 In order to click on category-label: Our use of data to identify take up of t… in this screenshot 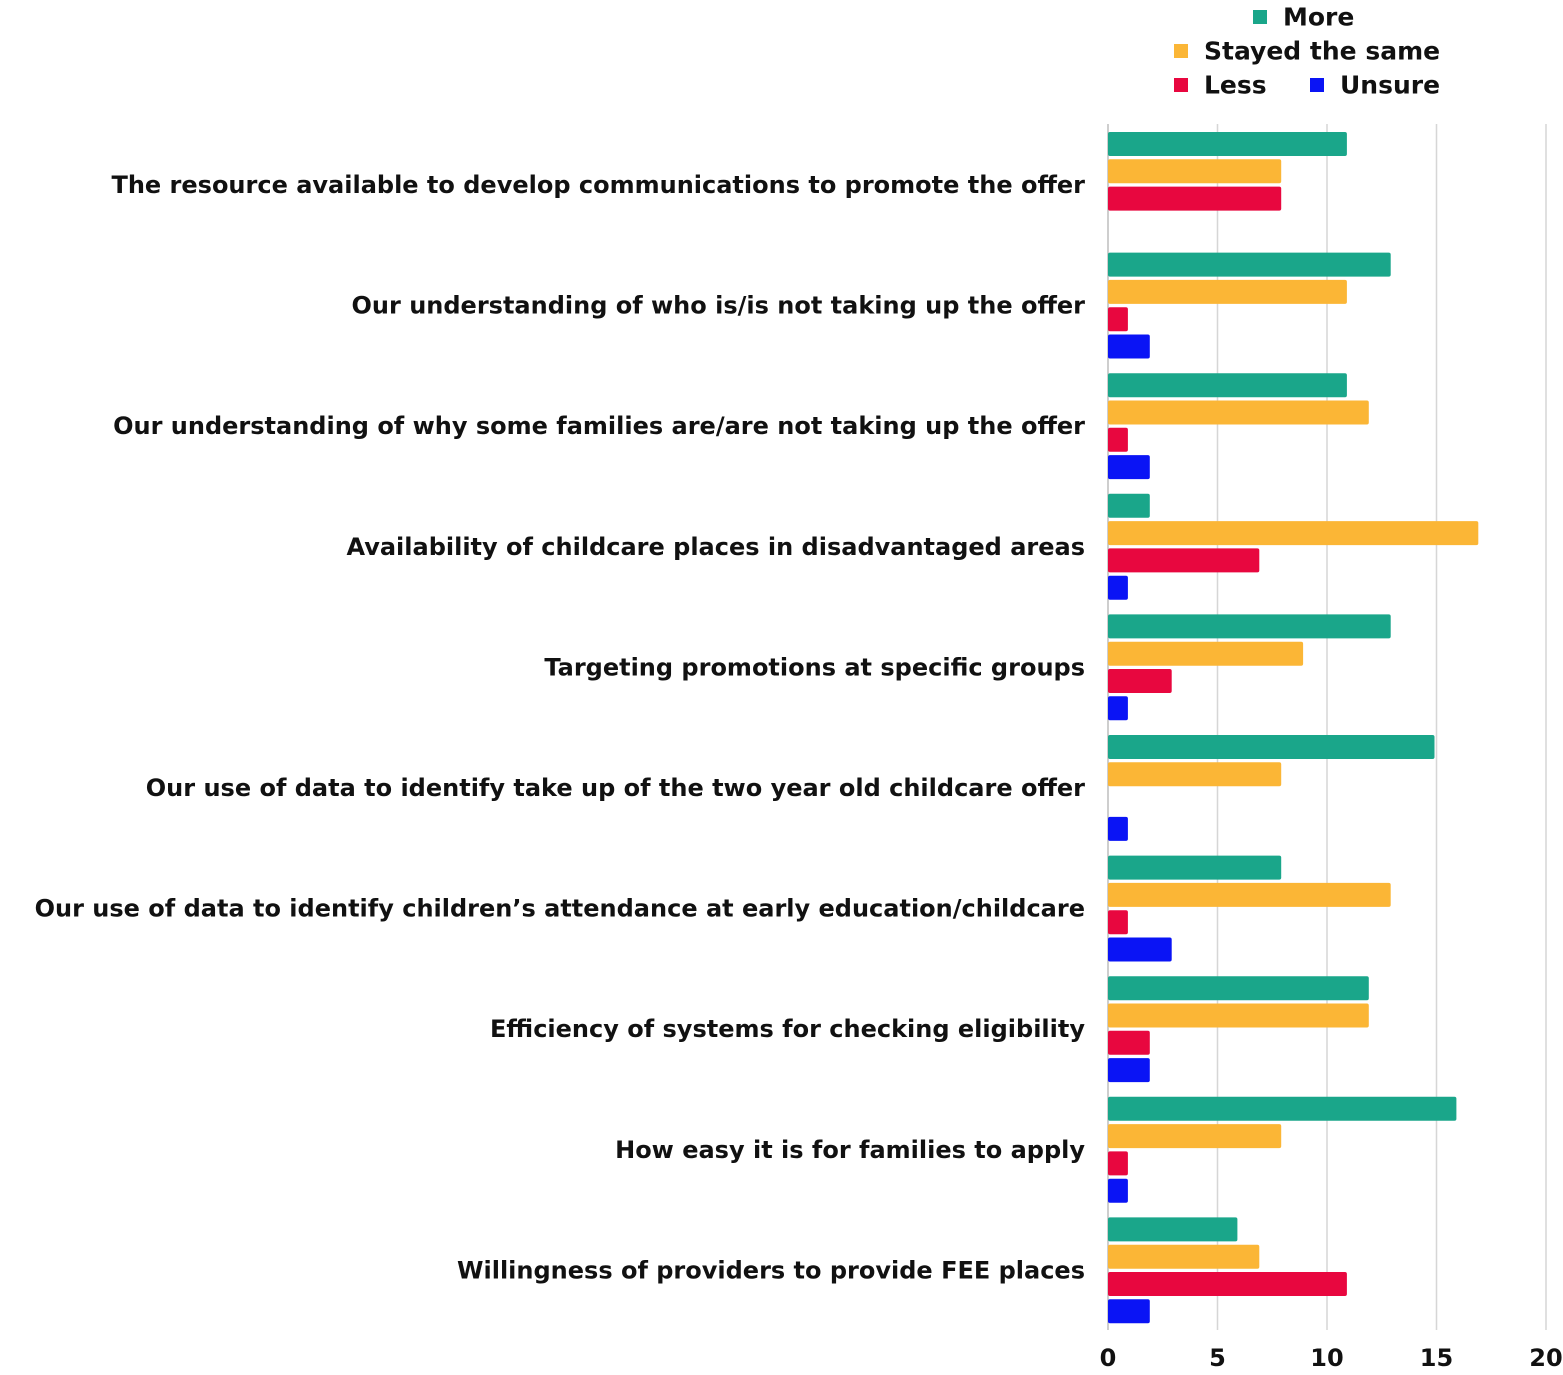, I will do `click(615, 788)`.